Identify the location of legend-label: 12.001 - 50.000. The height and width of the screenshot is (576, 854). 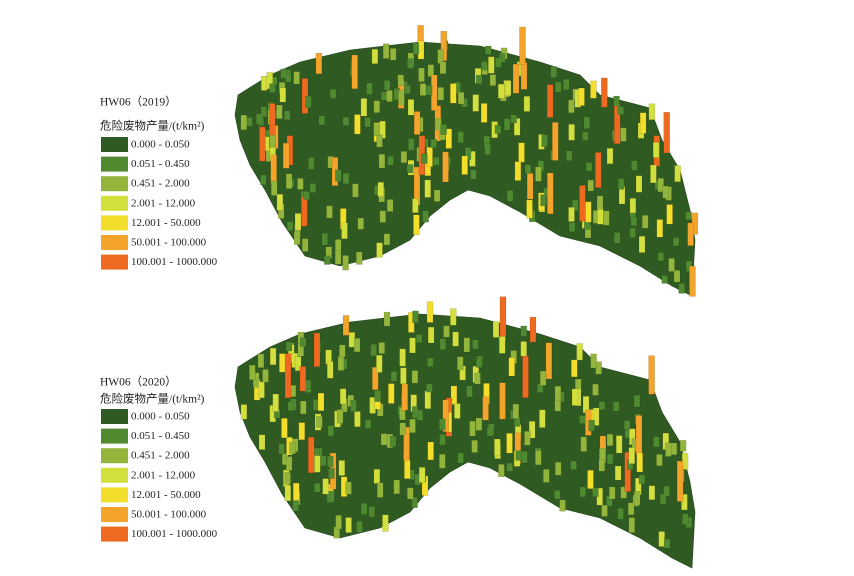
(166, 495).